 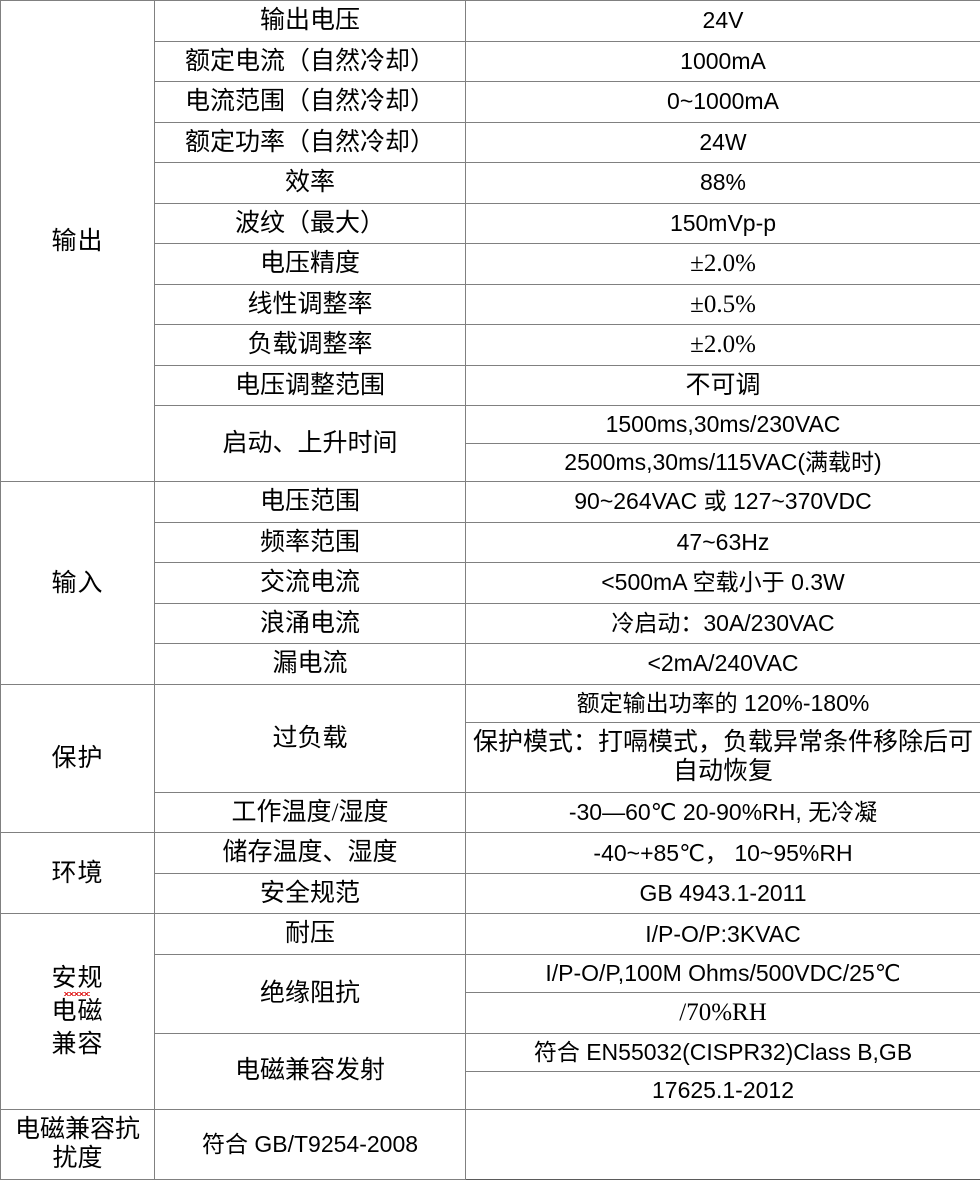 What do you see at coordinates (77, 1044) in the screenshot?
I see `safety-emc-line-3: 兼容` at bounding box center [77, 1044].